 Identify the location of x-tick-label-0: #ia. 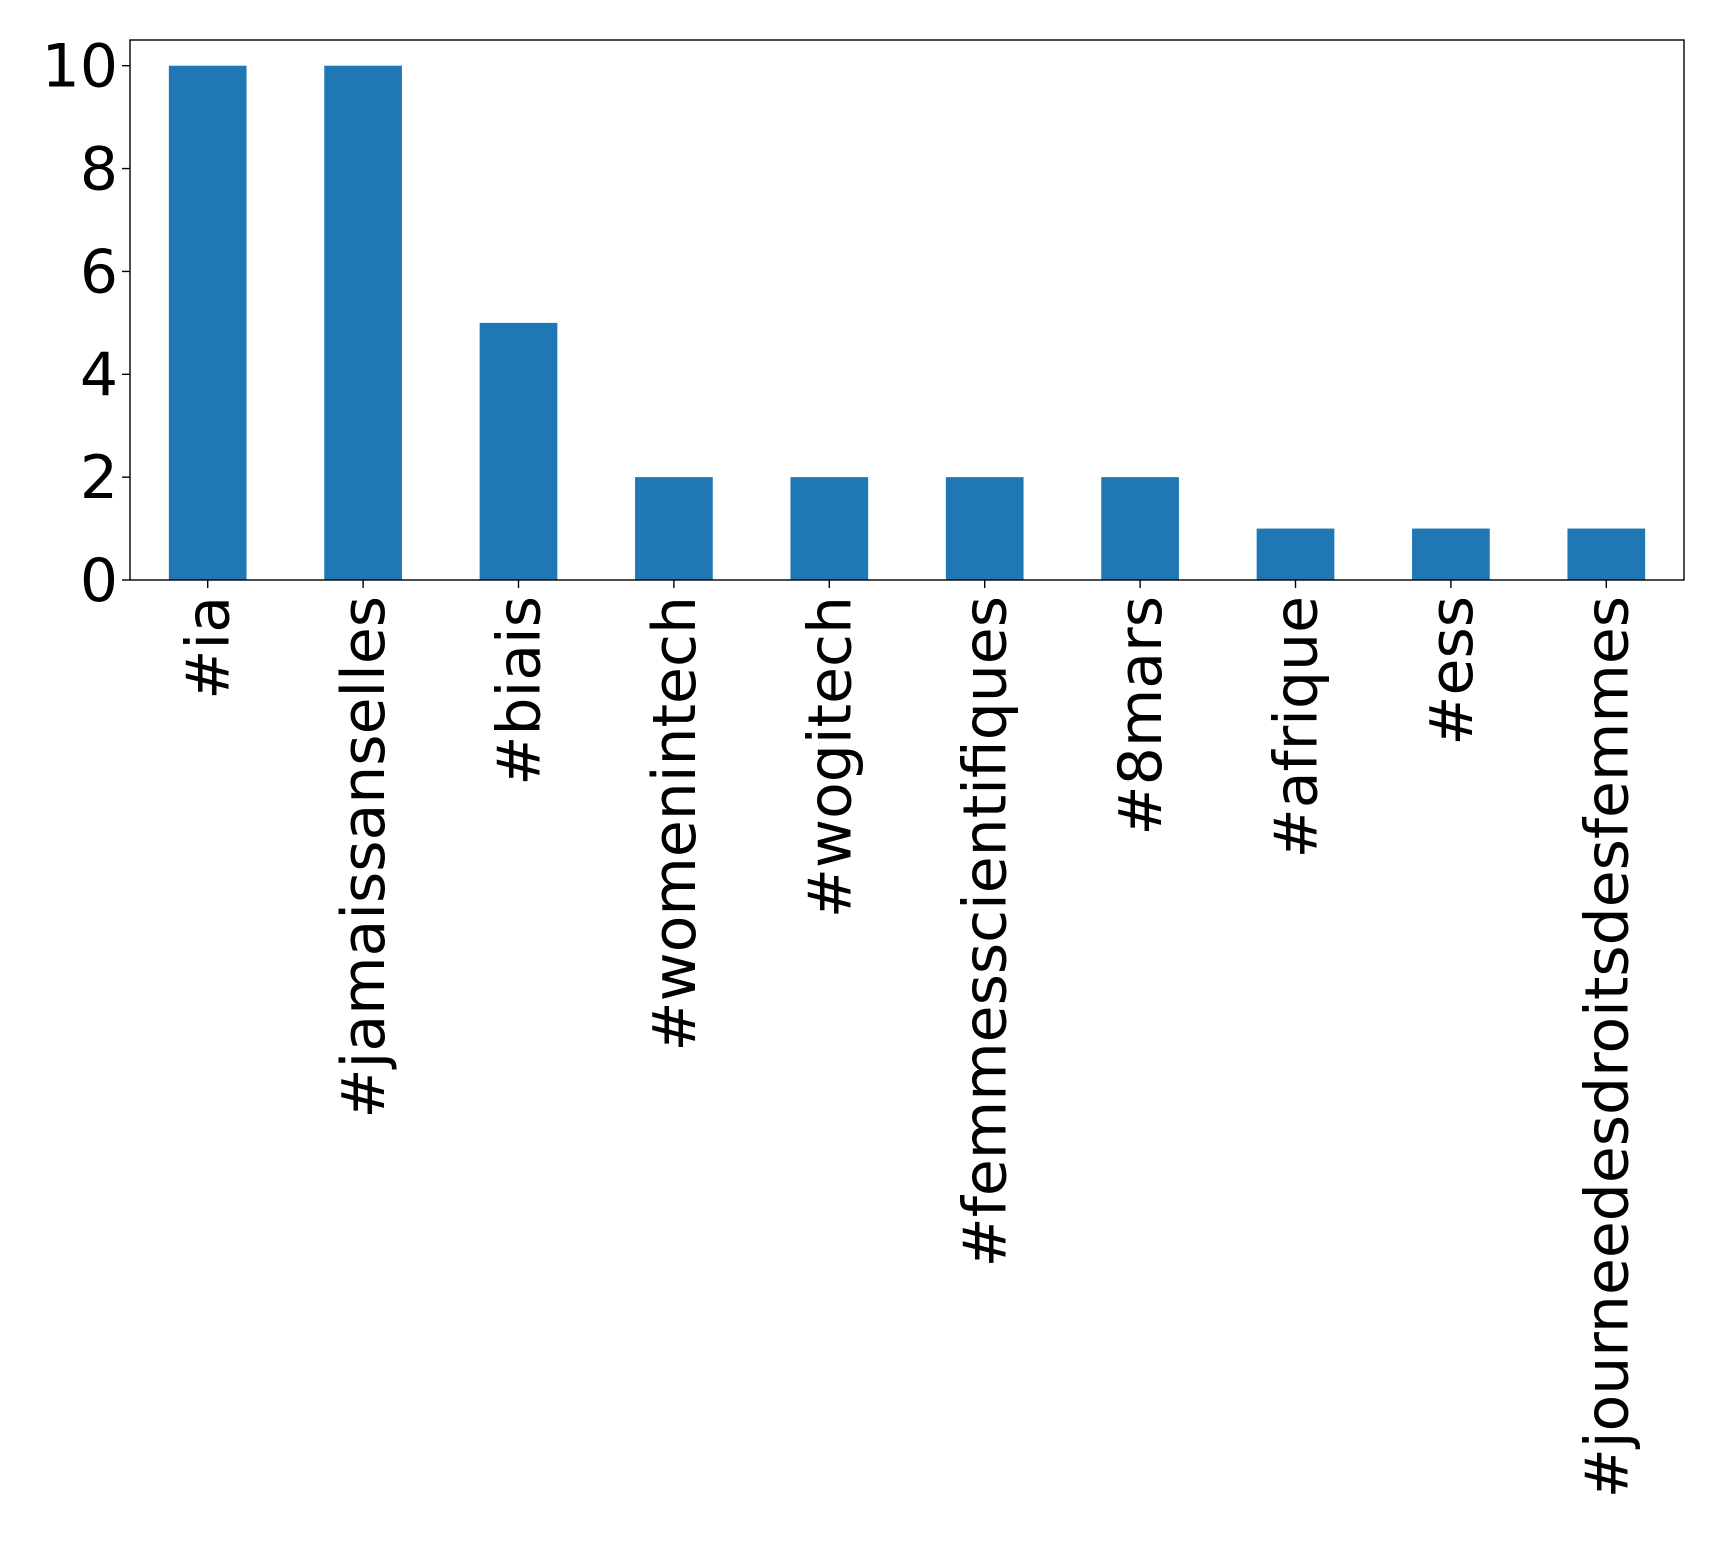
(209, 648).